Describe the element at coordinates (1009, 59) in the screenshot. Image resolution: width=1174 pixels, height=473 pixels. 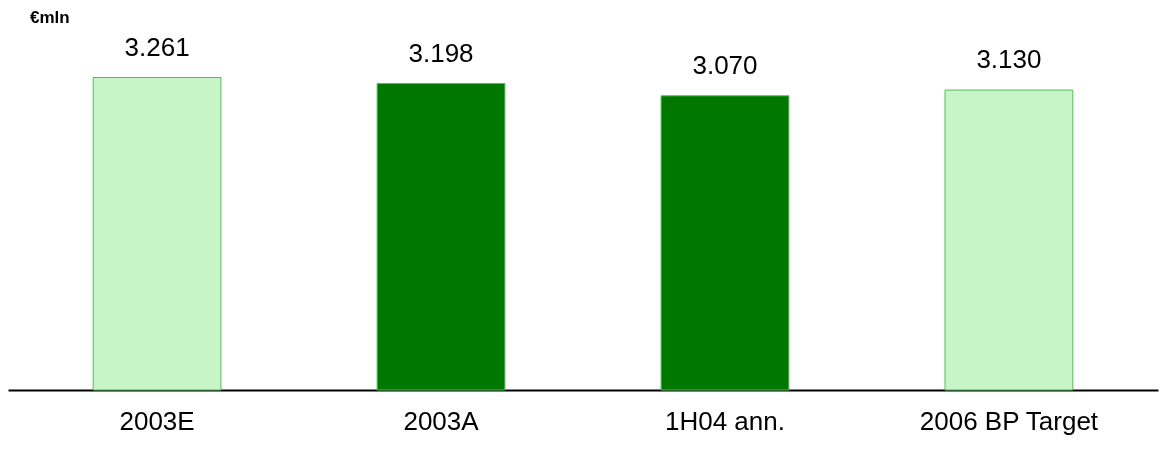
I see `data-label: 3.130` at that location.